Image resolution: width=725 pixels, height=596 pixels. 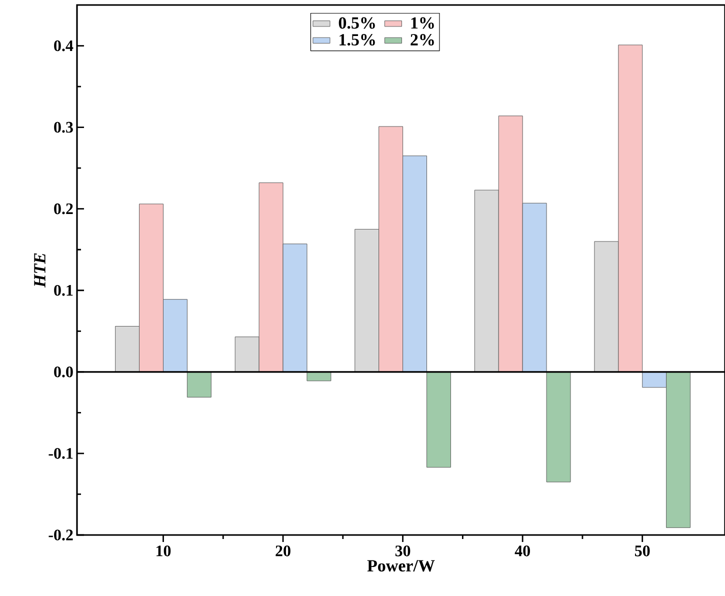 What do you see at coordinates (422, 40) in the screenshot?
I see `legend-label: 2%` at bounding box center [422, 40].